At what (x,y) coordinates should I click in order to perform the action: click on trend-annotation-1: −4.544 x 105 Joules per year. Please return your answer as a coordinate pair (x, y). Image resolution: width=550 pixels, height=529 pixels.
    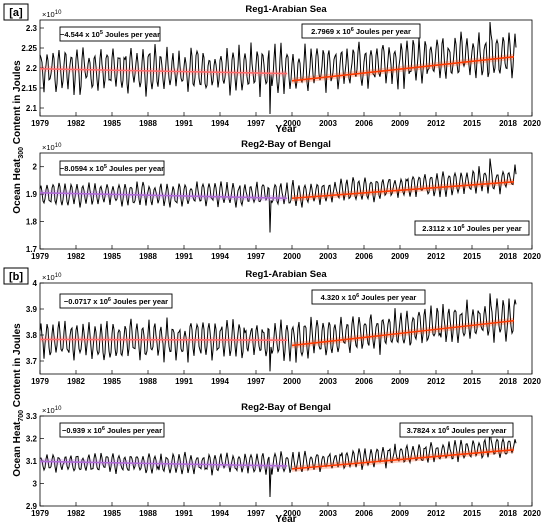
    Looking at the image, I should click on (110, 34).